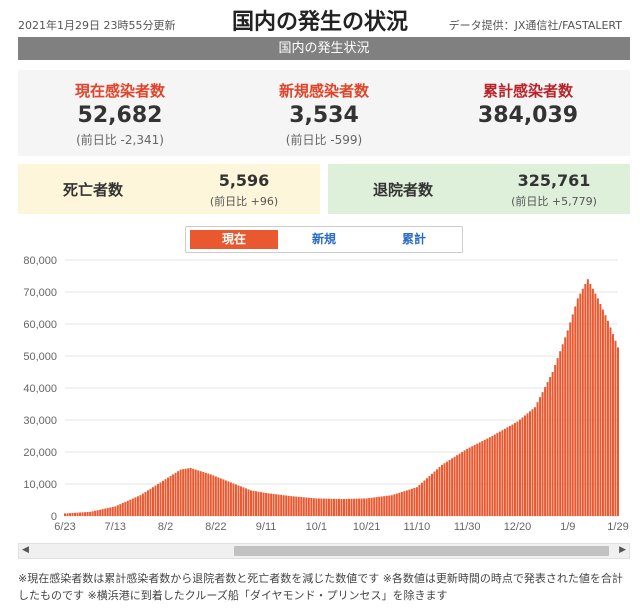  I want to click on chart-scrollbar: ◀ ▶, so click(324, 551).